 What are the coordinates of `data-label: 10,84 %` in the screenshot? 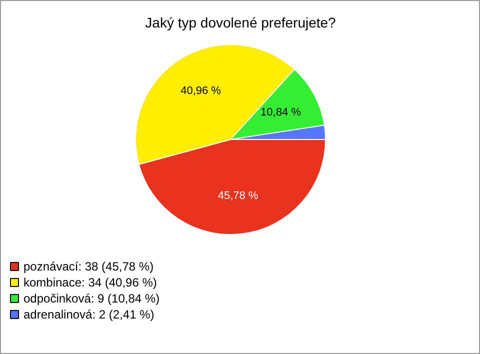 It's located at (281, 112).